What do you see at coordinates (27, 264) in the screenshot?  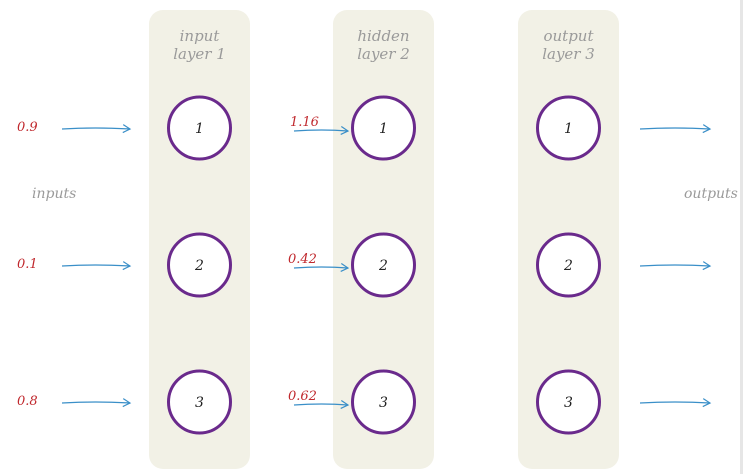 I see `input-value-2: 0.1` at bounding box center [27, 264].